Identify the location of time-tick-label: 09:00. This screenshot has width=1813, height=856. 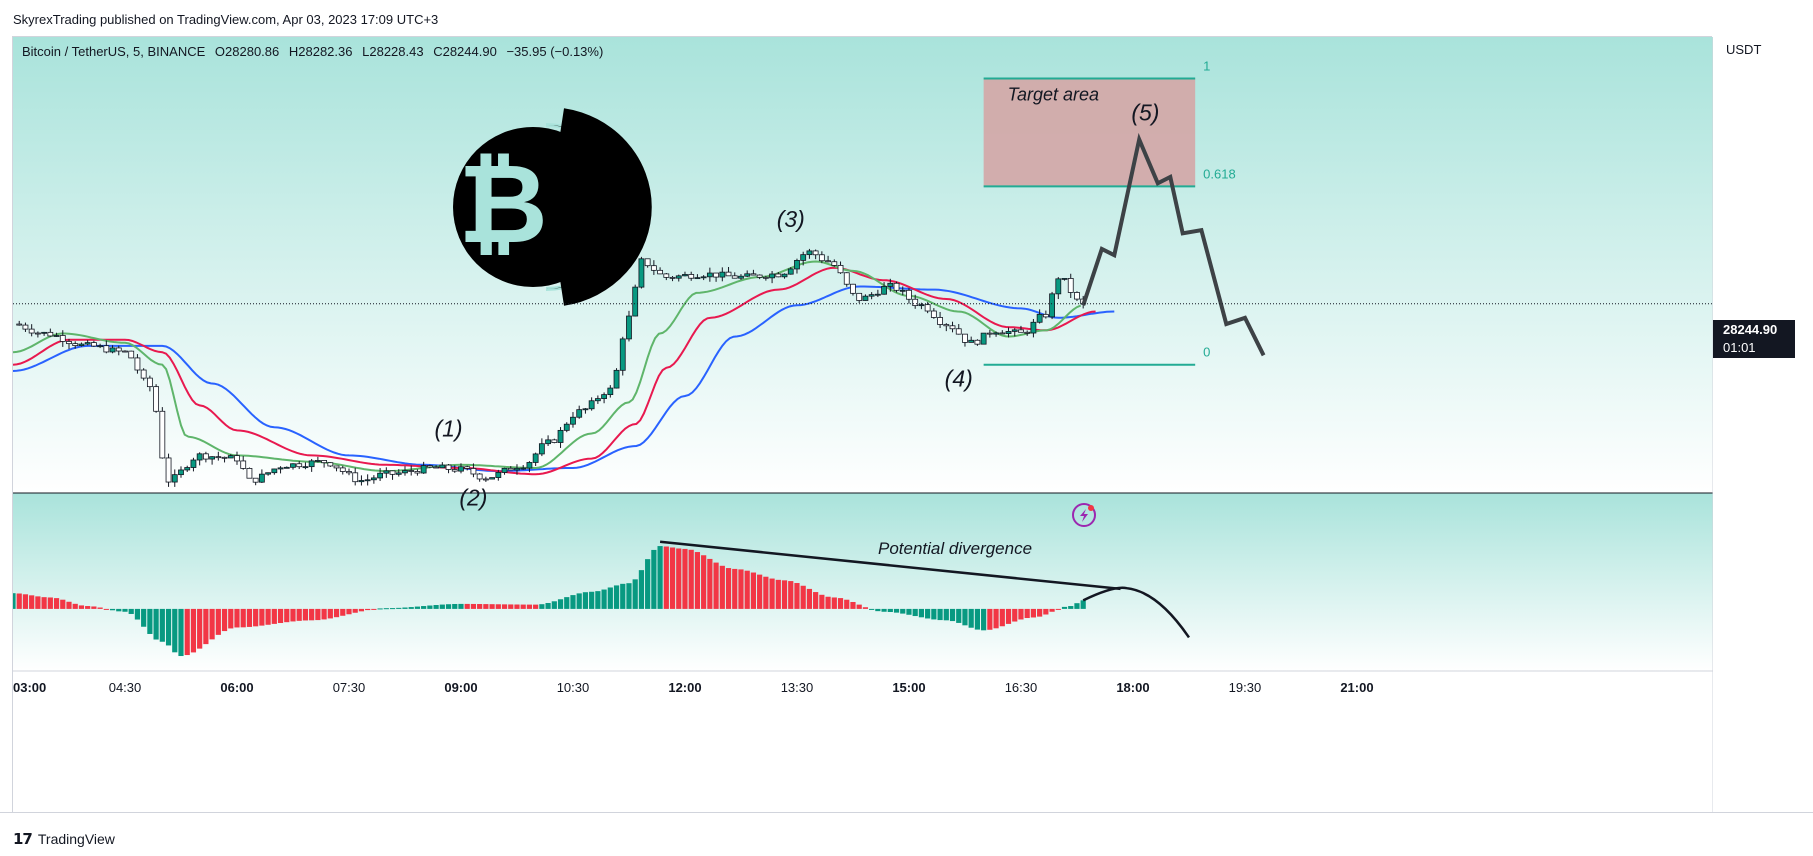
(460, 687).